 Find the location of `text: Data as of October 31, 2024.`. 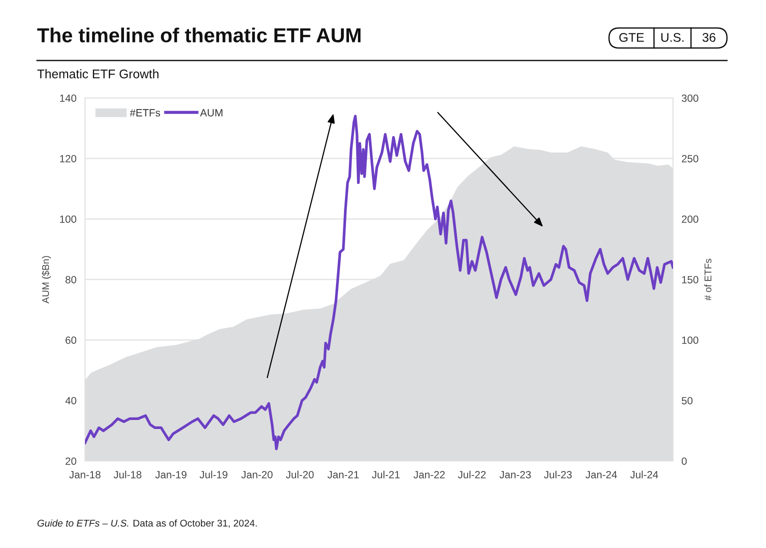

text: Data as of October 31, 2024. is located at coordinates (195, 523).